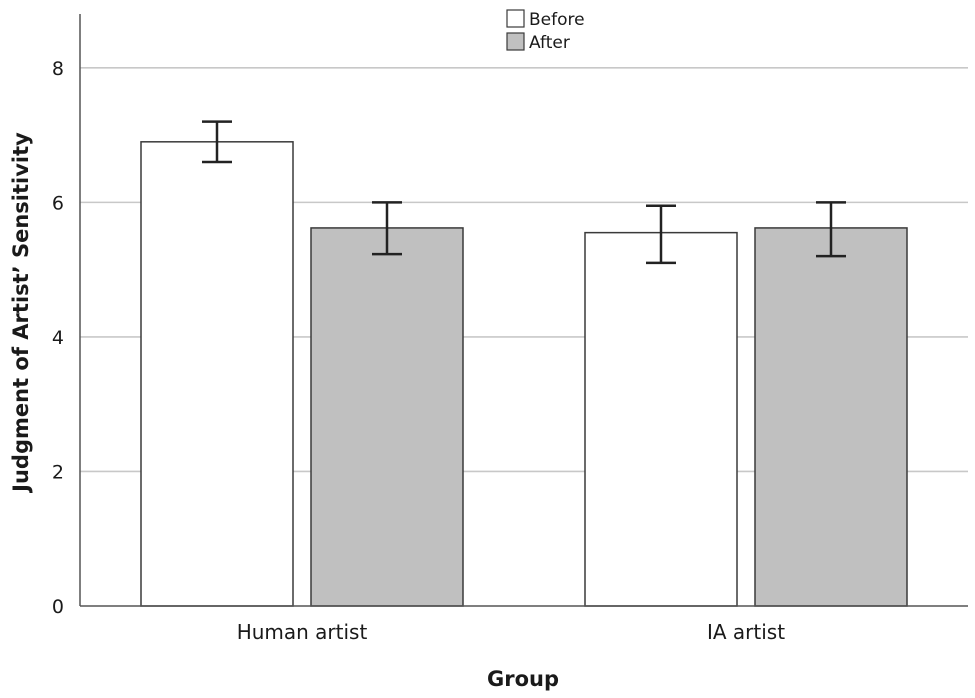 The height and width of the screenshot is (698, 975). I want to click on y-tick-label: 6, so click(58, 203).